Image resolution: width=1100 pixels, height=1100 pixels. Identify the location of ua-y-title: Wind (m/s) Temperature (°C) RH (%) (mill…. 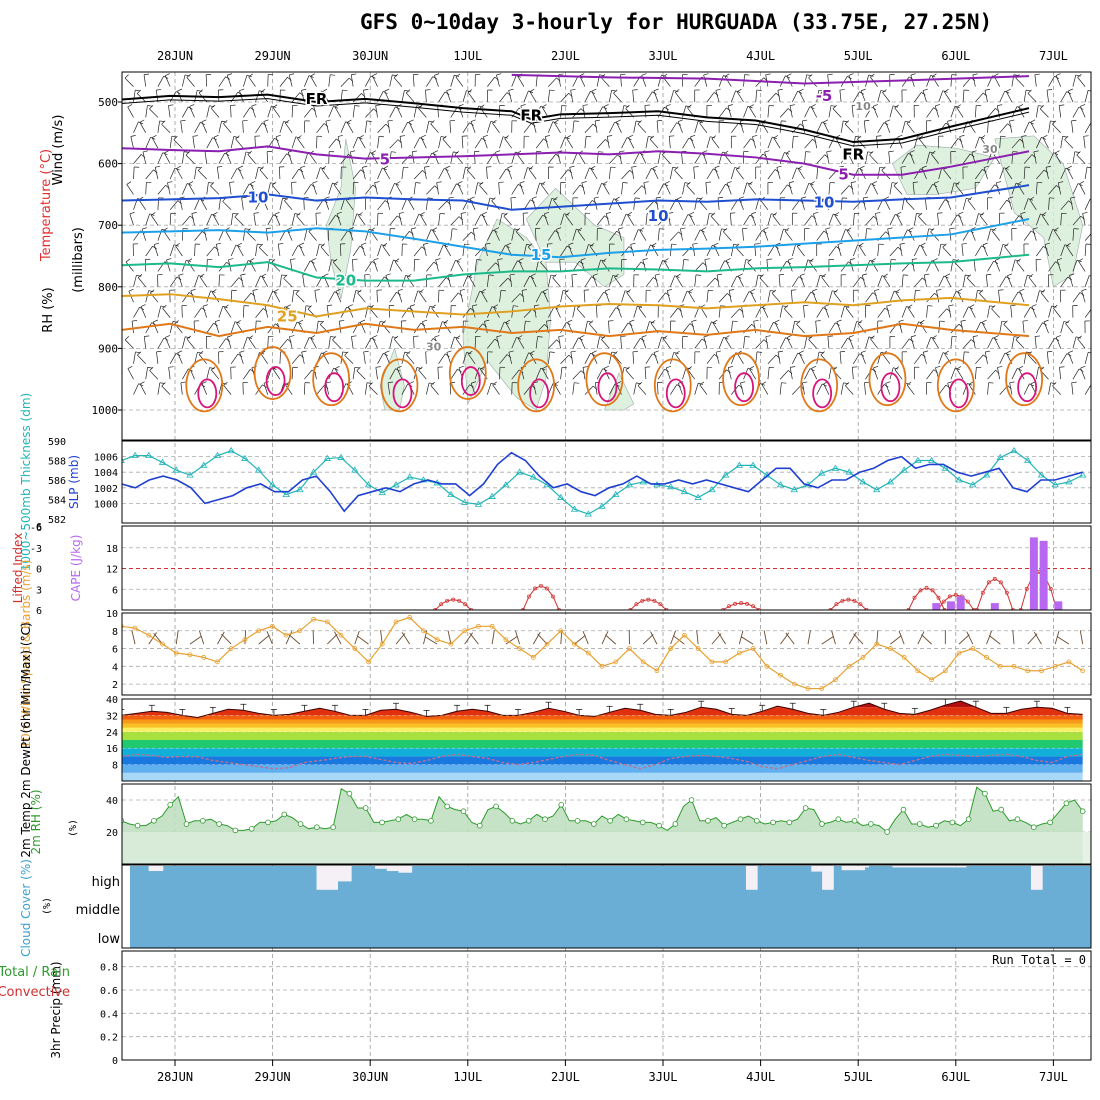
(62, 224).